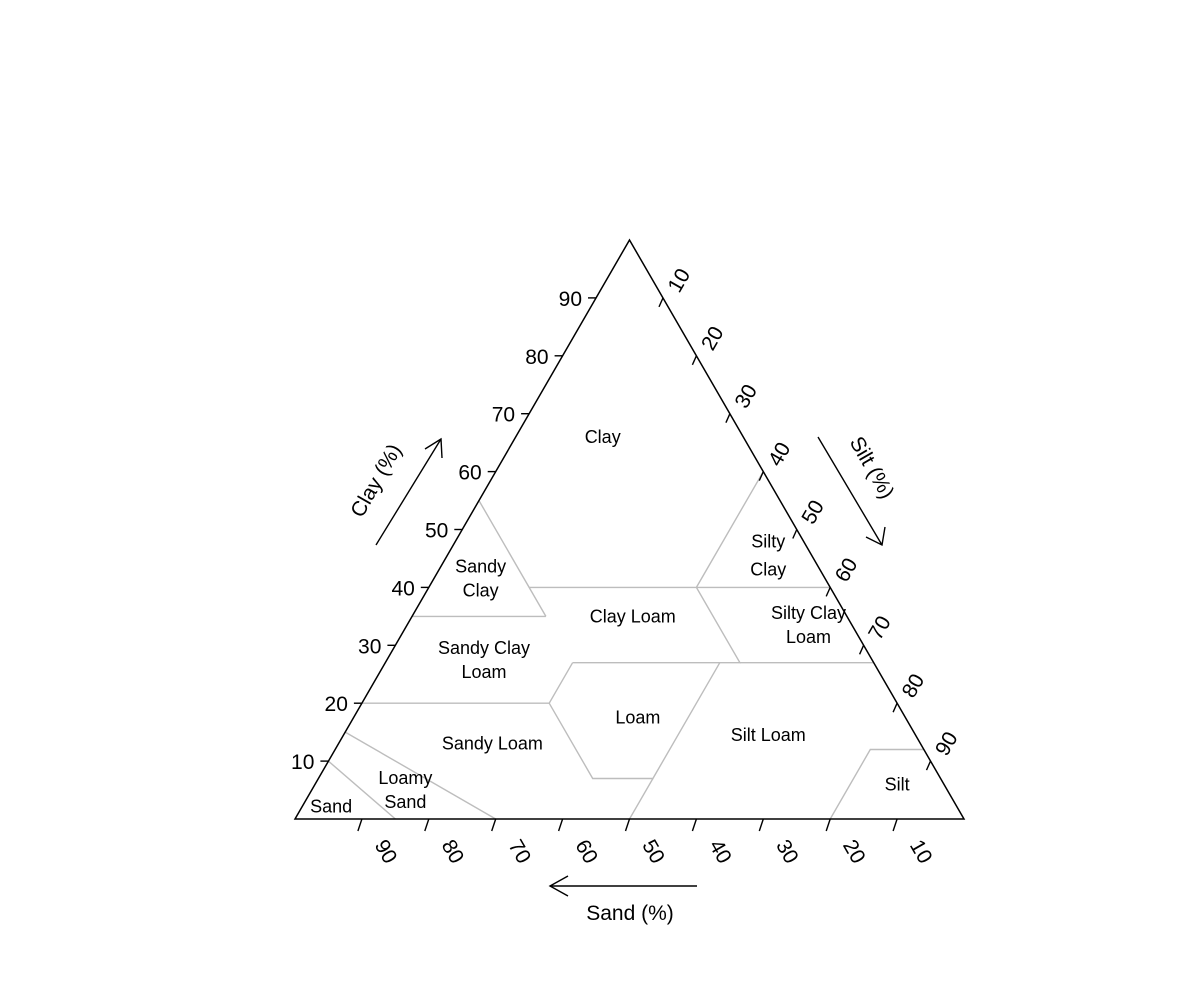  What do you see at coordinates (633, 616) in the screenshot?
I see `region-clay-loam-label: Clay Loam` at bounding box center [633, 616].